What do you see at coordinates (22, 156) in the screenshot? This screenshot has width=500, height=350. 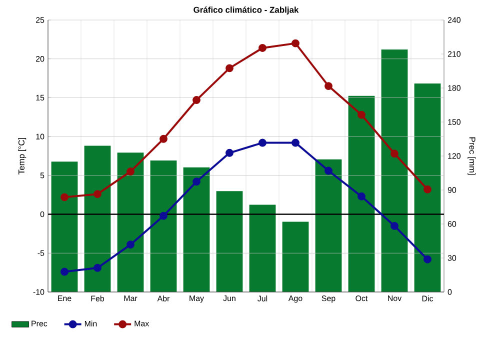 I see `y-axis-title: Temp [°C]` at bounding box center [22, 156].